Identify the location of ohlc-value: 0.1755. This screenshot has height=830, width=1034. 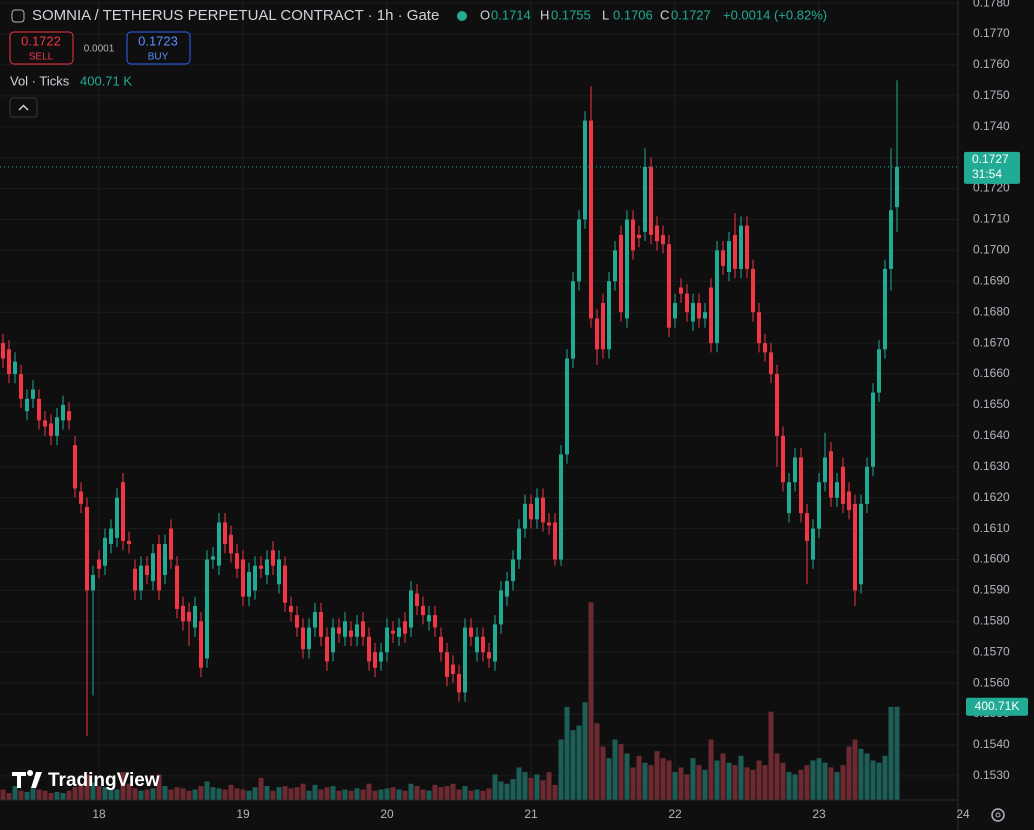
(571, 14).